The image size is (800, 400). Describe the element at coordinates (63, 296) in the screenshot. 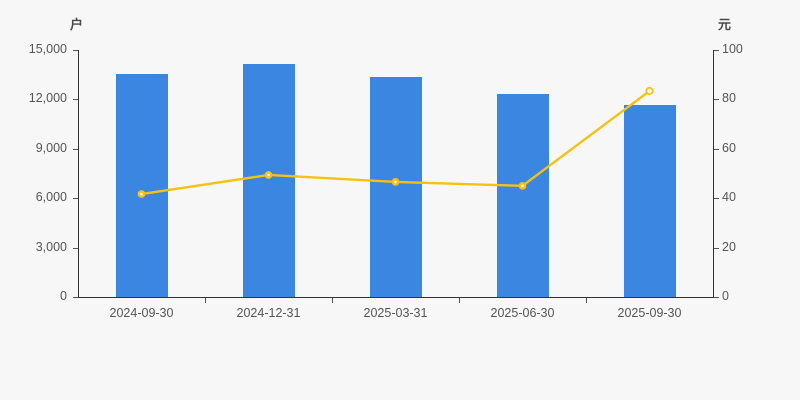

I see `left-tick-label: 0` at that location.